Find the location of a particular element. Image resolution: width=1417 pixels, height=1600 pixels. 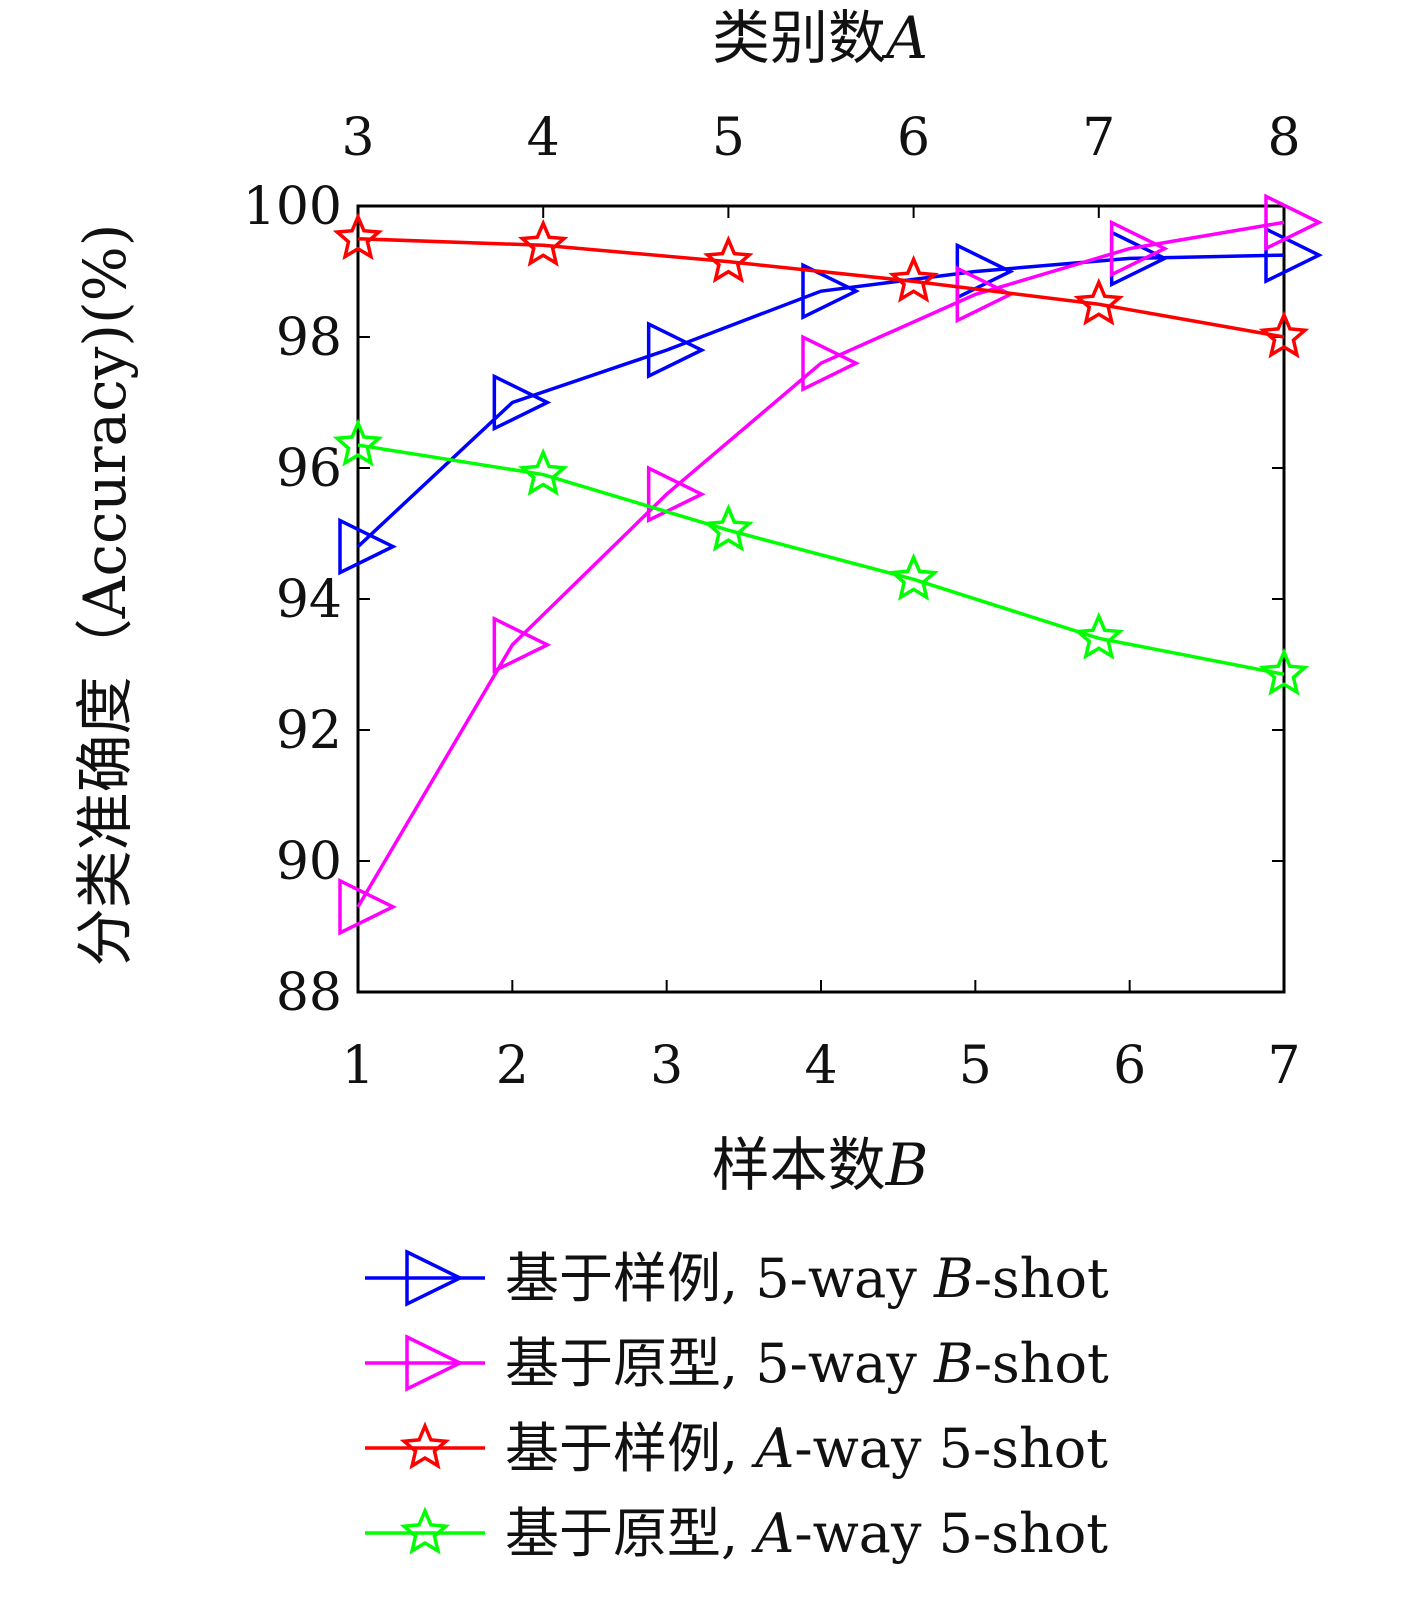

top-axis-title: 类别数A is located at coordinates (820, 38).